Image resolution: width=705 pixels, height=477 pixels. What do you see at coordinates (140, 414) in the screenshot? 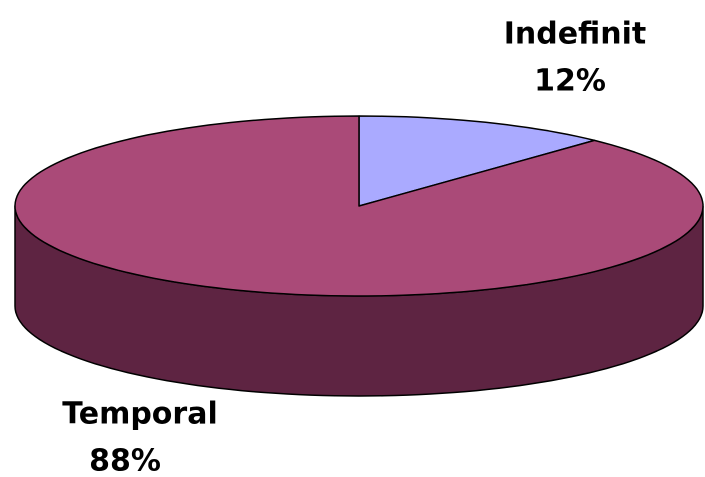
I see `slice-label: Temporal` at bounding box center [140, 414].